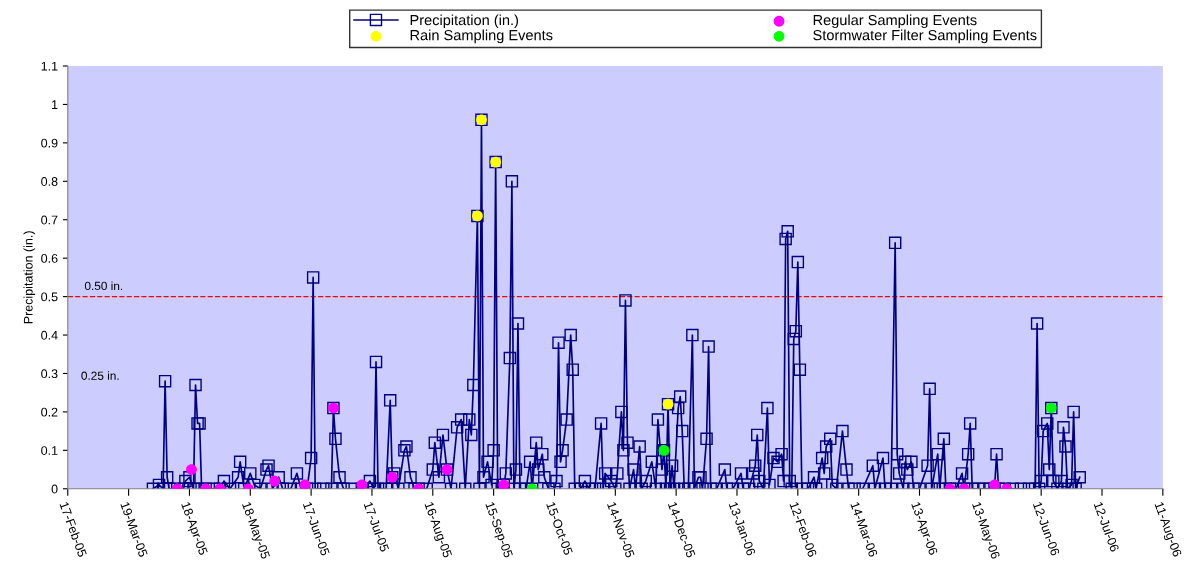 This screenshot has width=1189, height=569. I want to click on annotation: 0.25 in., so click(100, 375).